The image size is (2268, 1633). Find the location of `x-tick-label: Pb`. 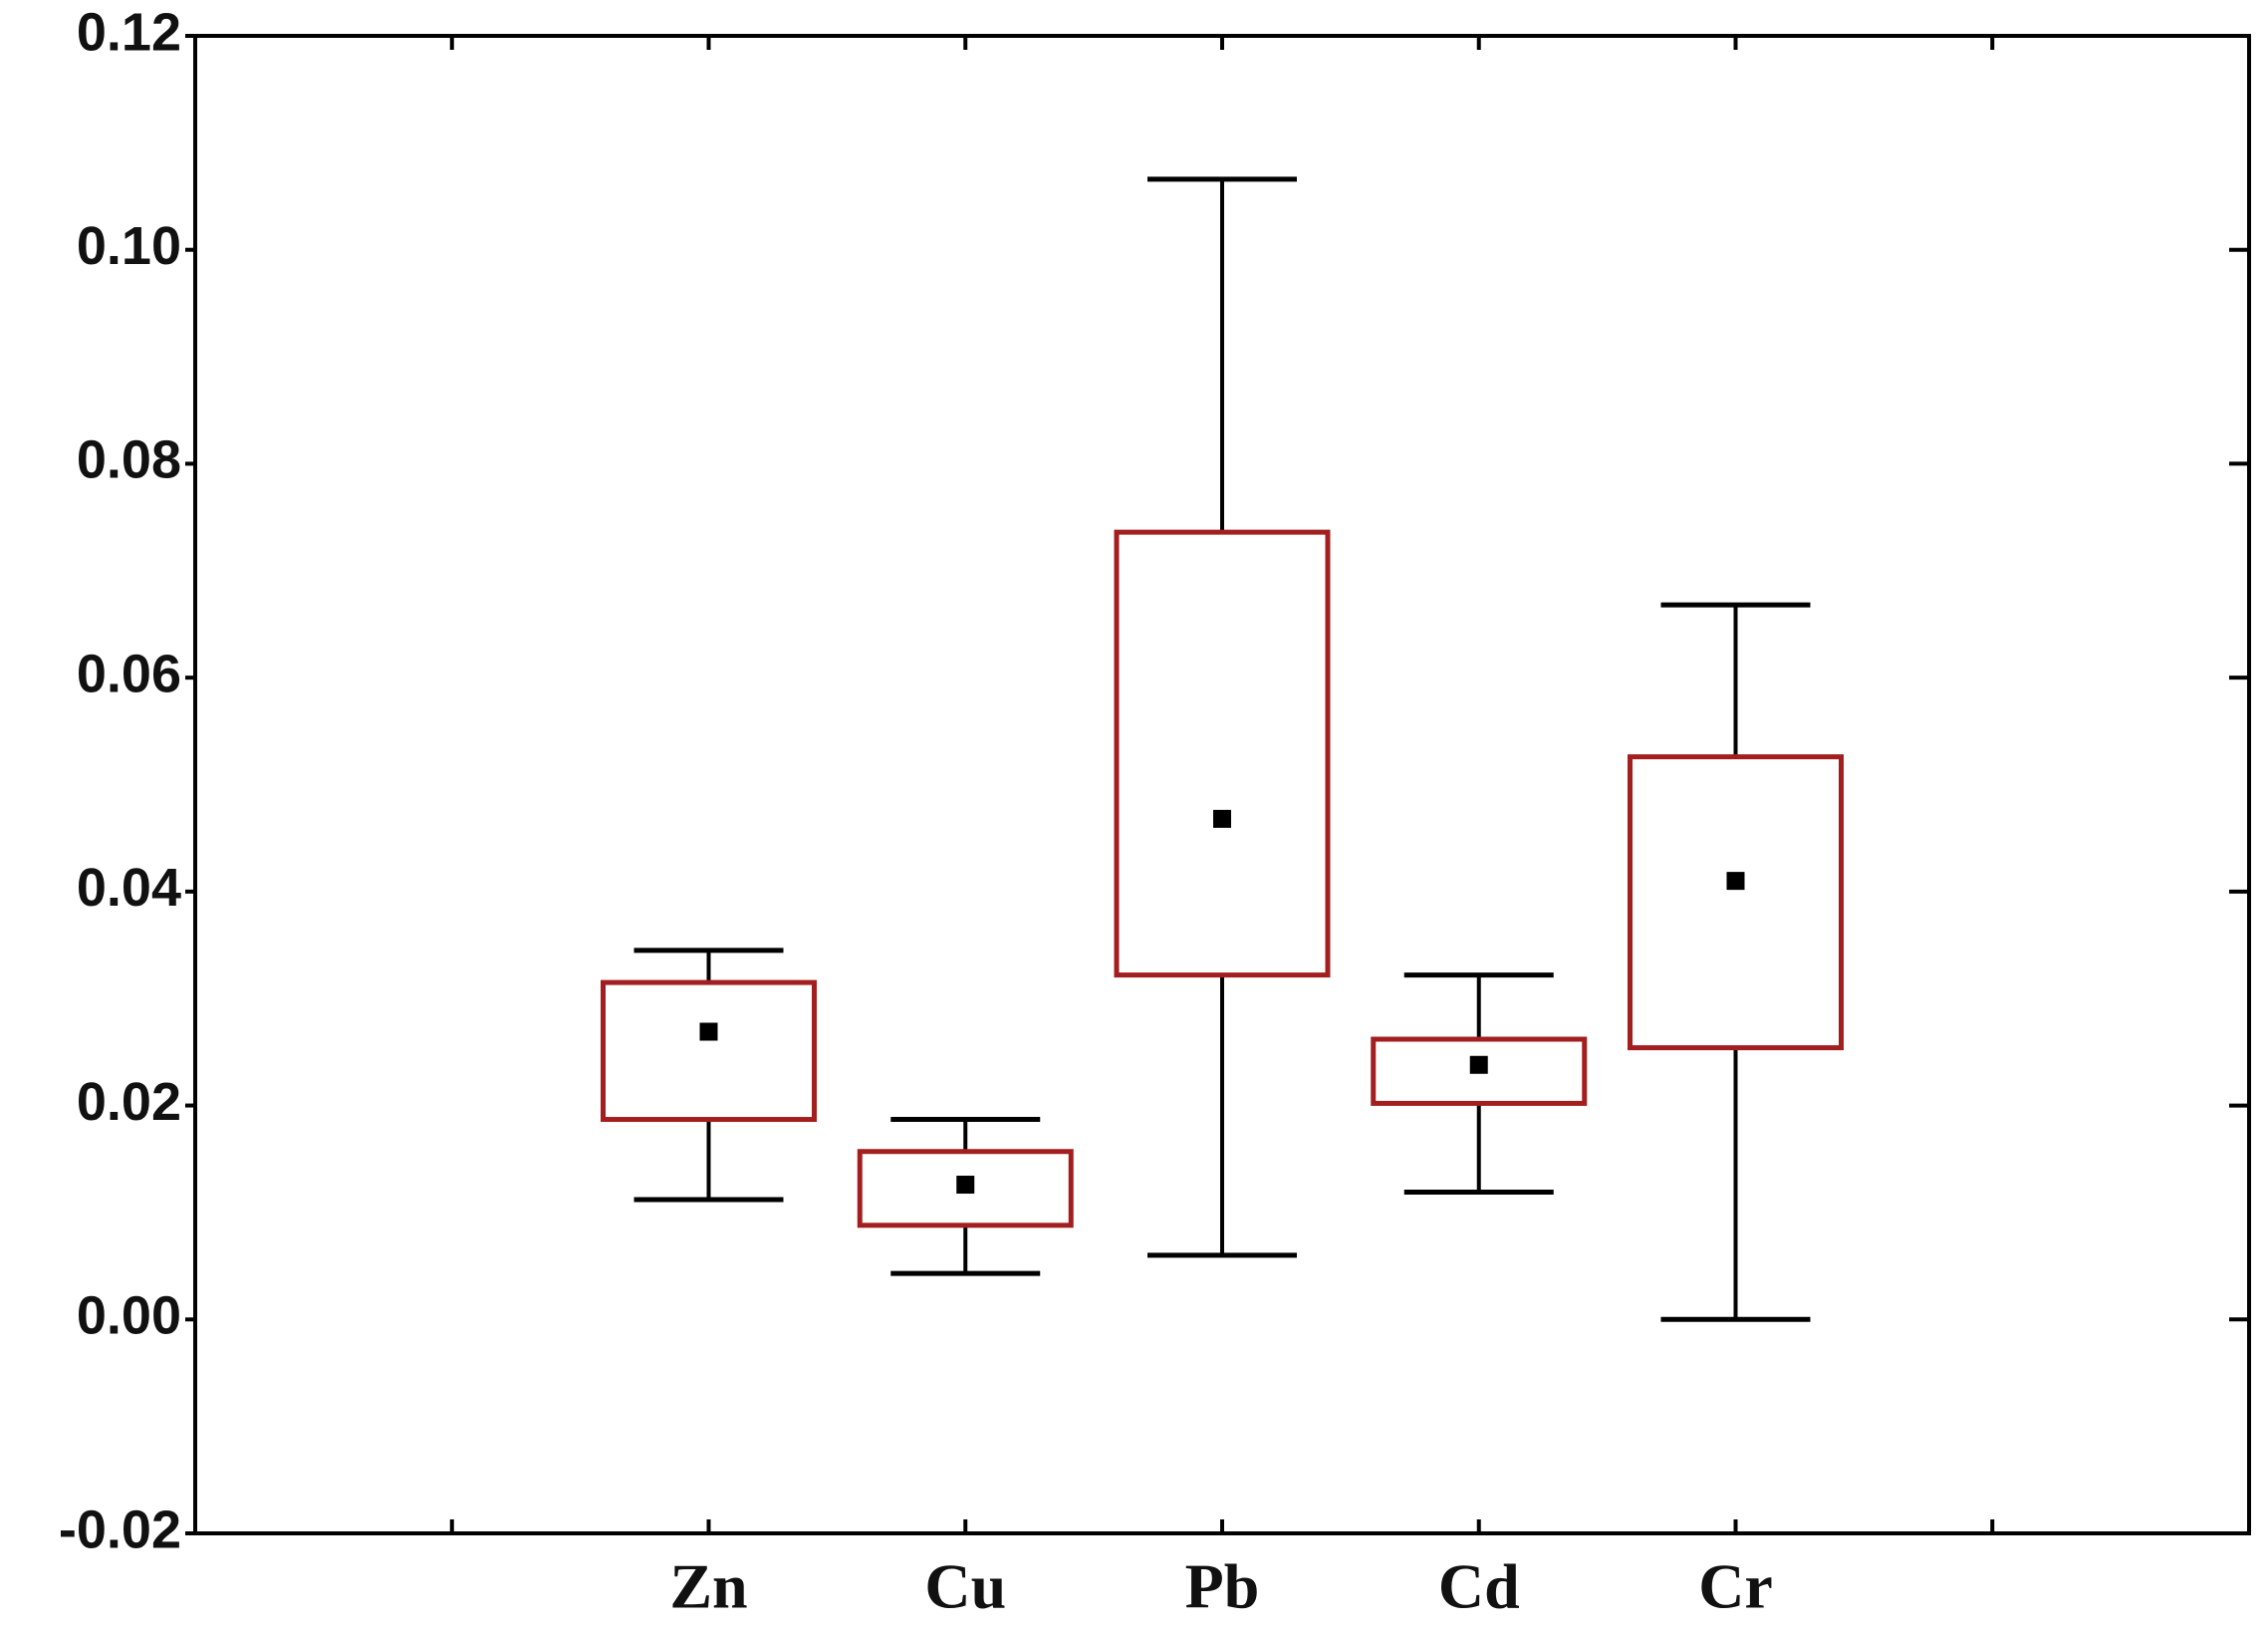

x-tick-label: Pb is located at coordinates (1222, 1587).